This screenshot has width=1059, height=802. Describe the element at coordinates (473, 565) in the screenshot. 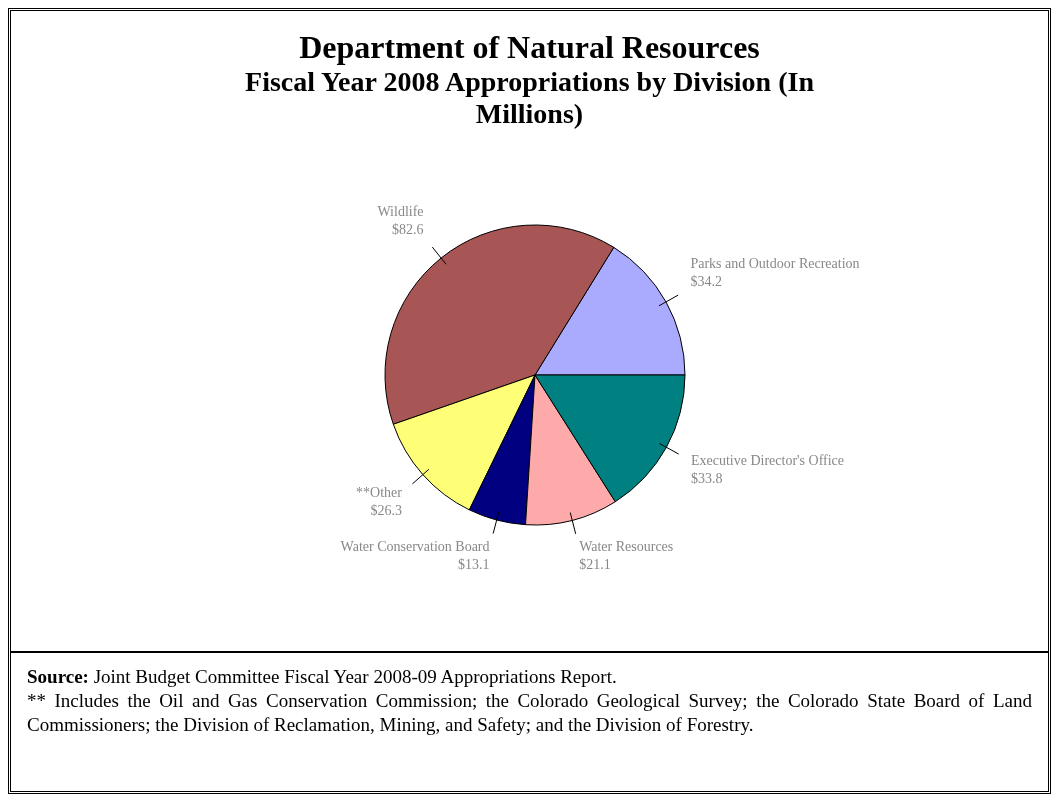

I see `data-label: $13.1` at that location.